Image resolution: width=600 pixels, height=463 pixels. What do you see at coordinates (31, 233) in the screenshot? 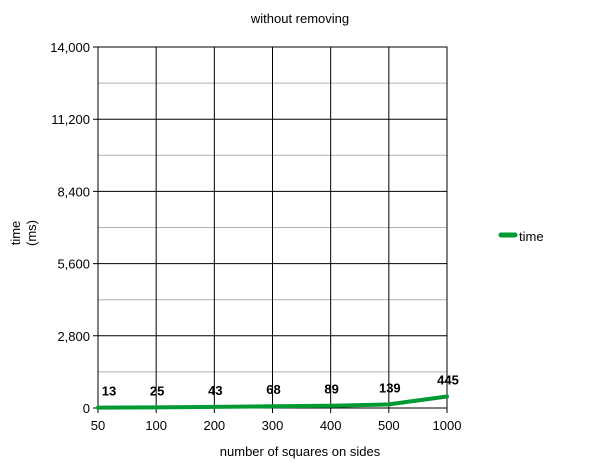
I see `y-axis-label-line-2: (ms)` at bounding box center [31, 233].